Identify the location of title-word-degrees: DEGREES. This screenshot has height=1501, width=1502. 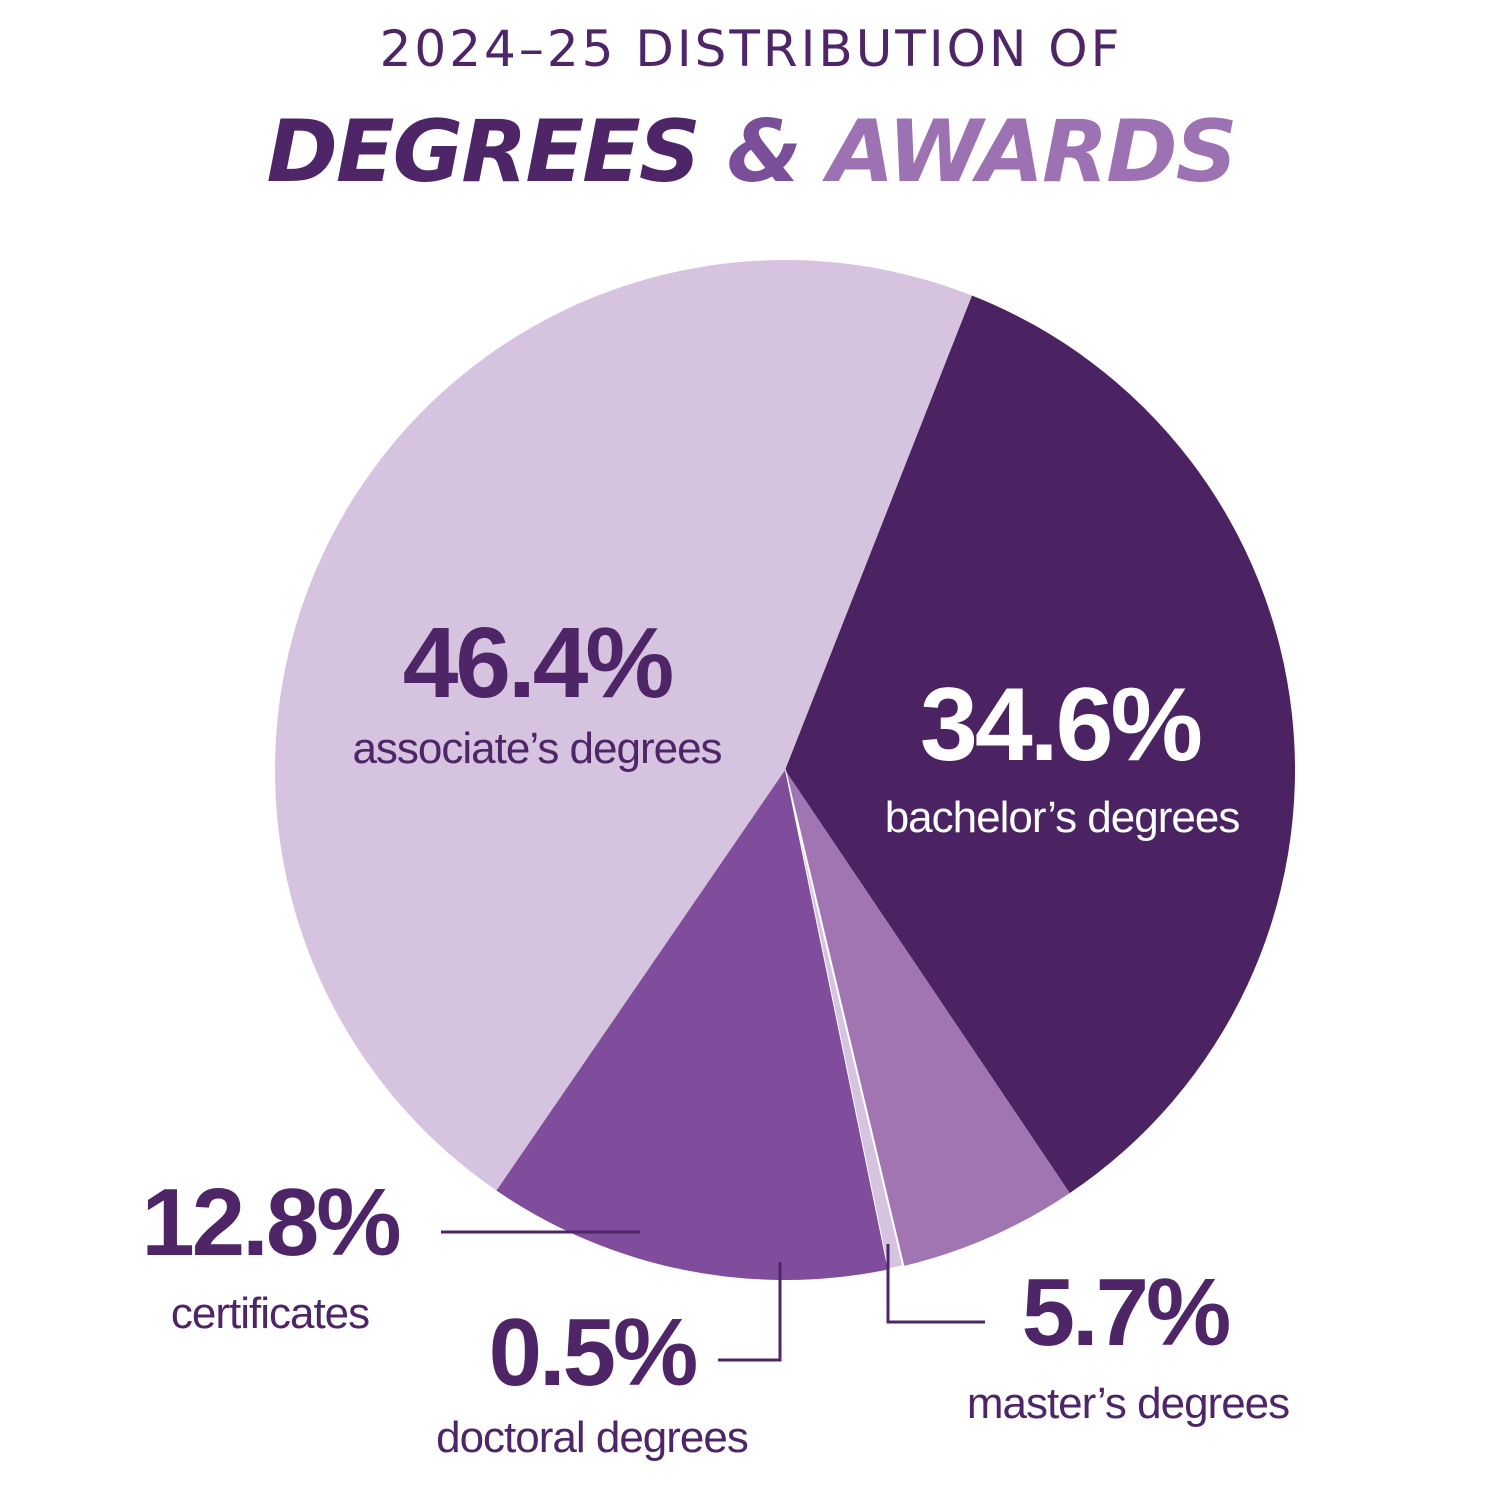
(483, 152).